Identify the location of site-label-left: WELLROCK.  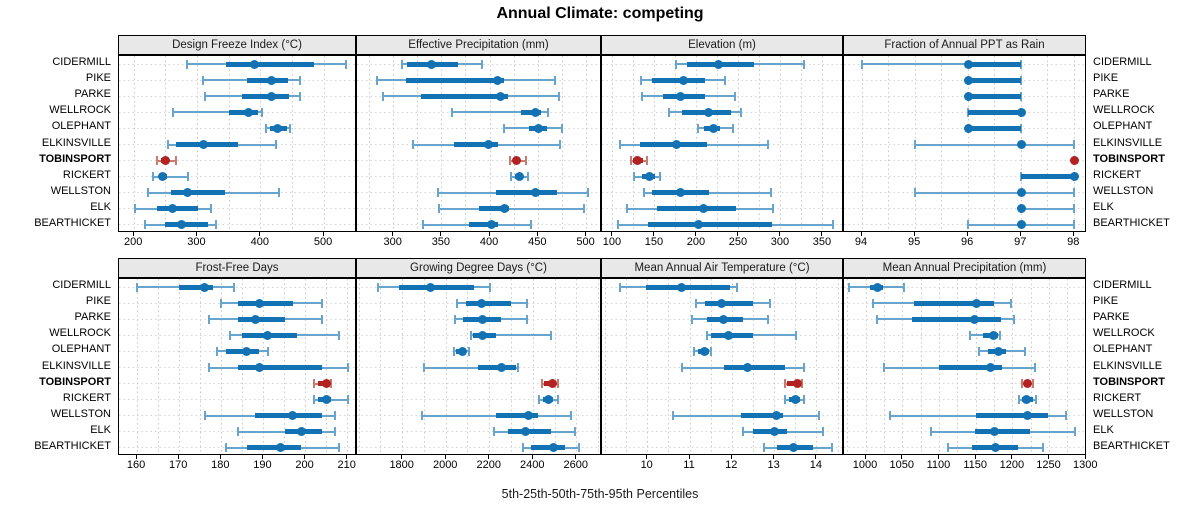
(80, 110).